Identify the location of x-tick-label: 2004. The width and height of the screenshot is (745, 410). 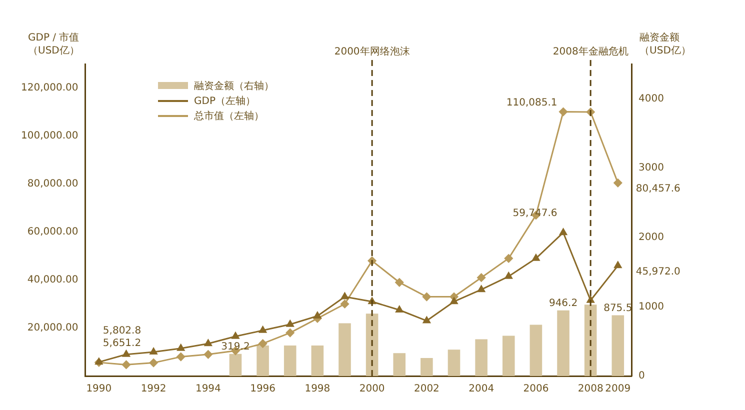
(481, 389).